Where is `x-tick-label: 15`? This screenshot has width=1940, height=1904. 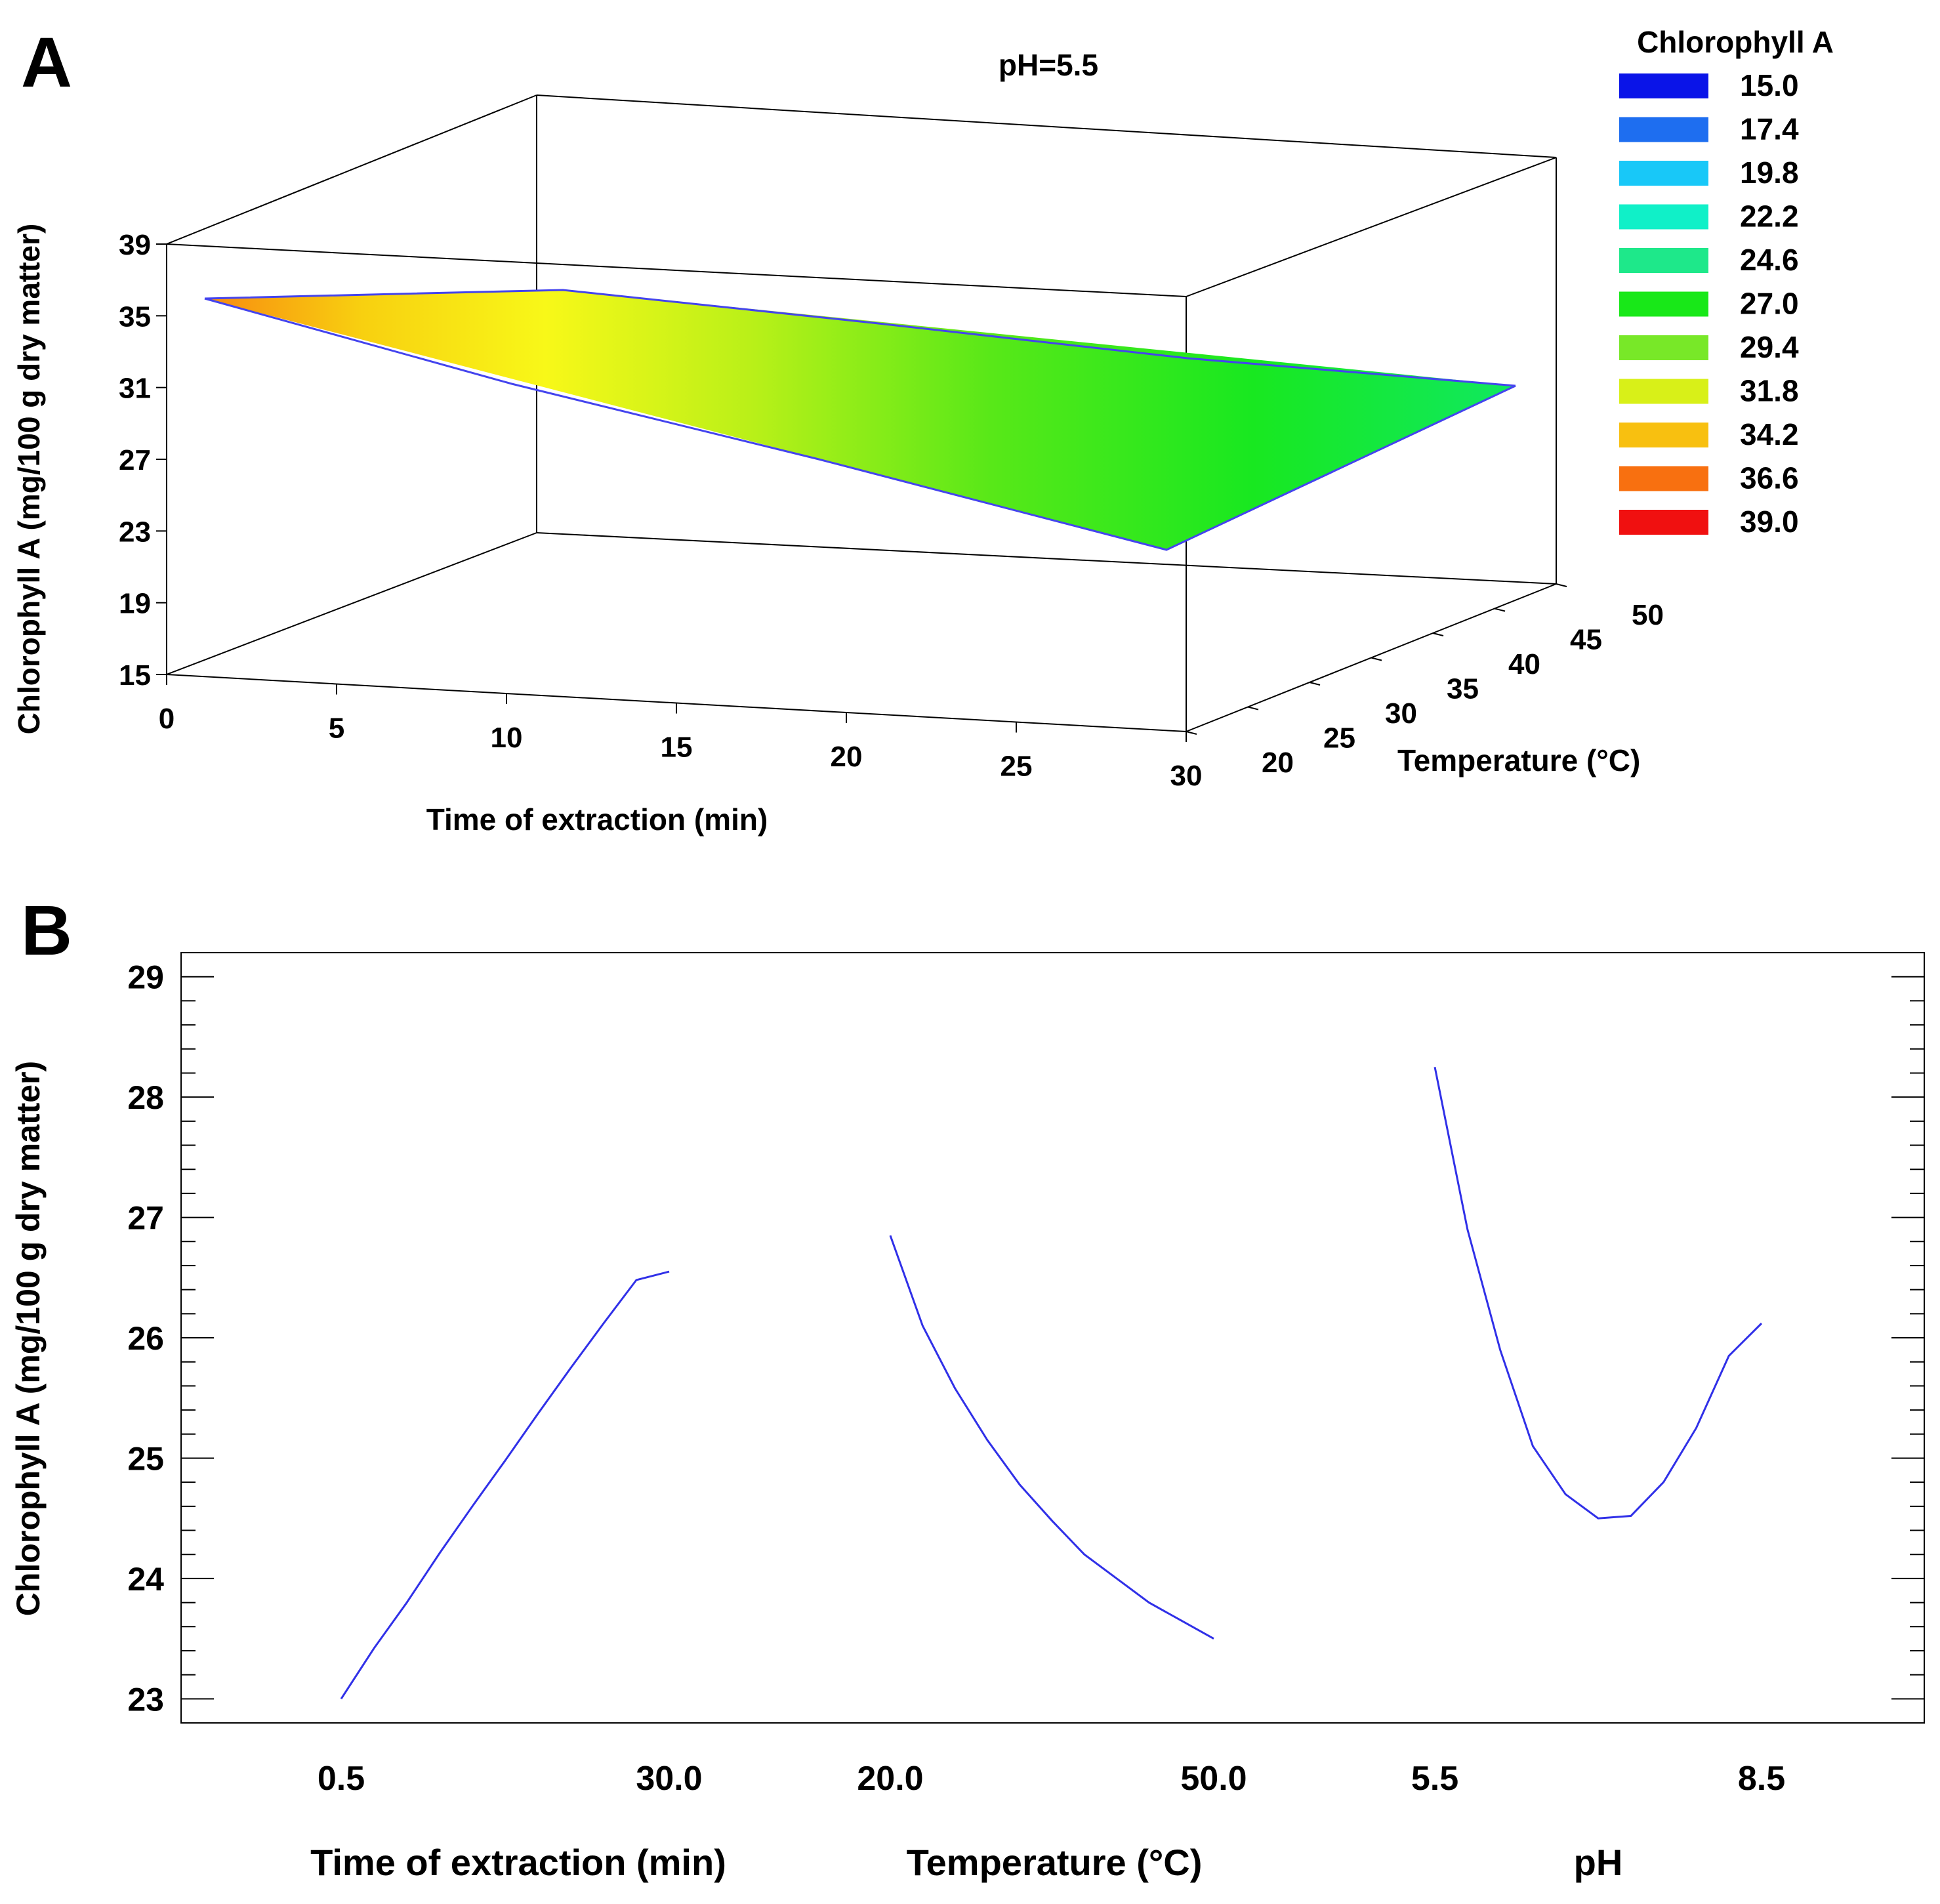
x-tick-label: 15 is located at coordinates (677, 748).